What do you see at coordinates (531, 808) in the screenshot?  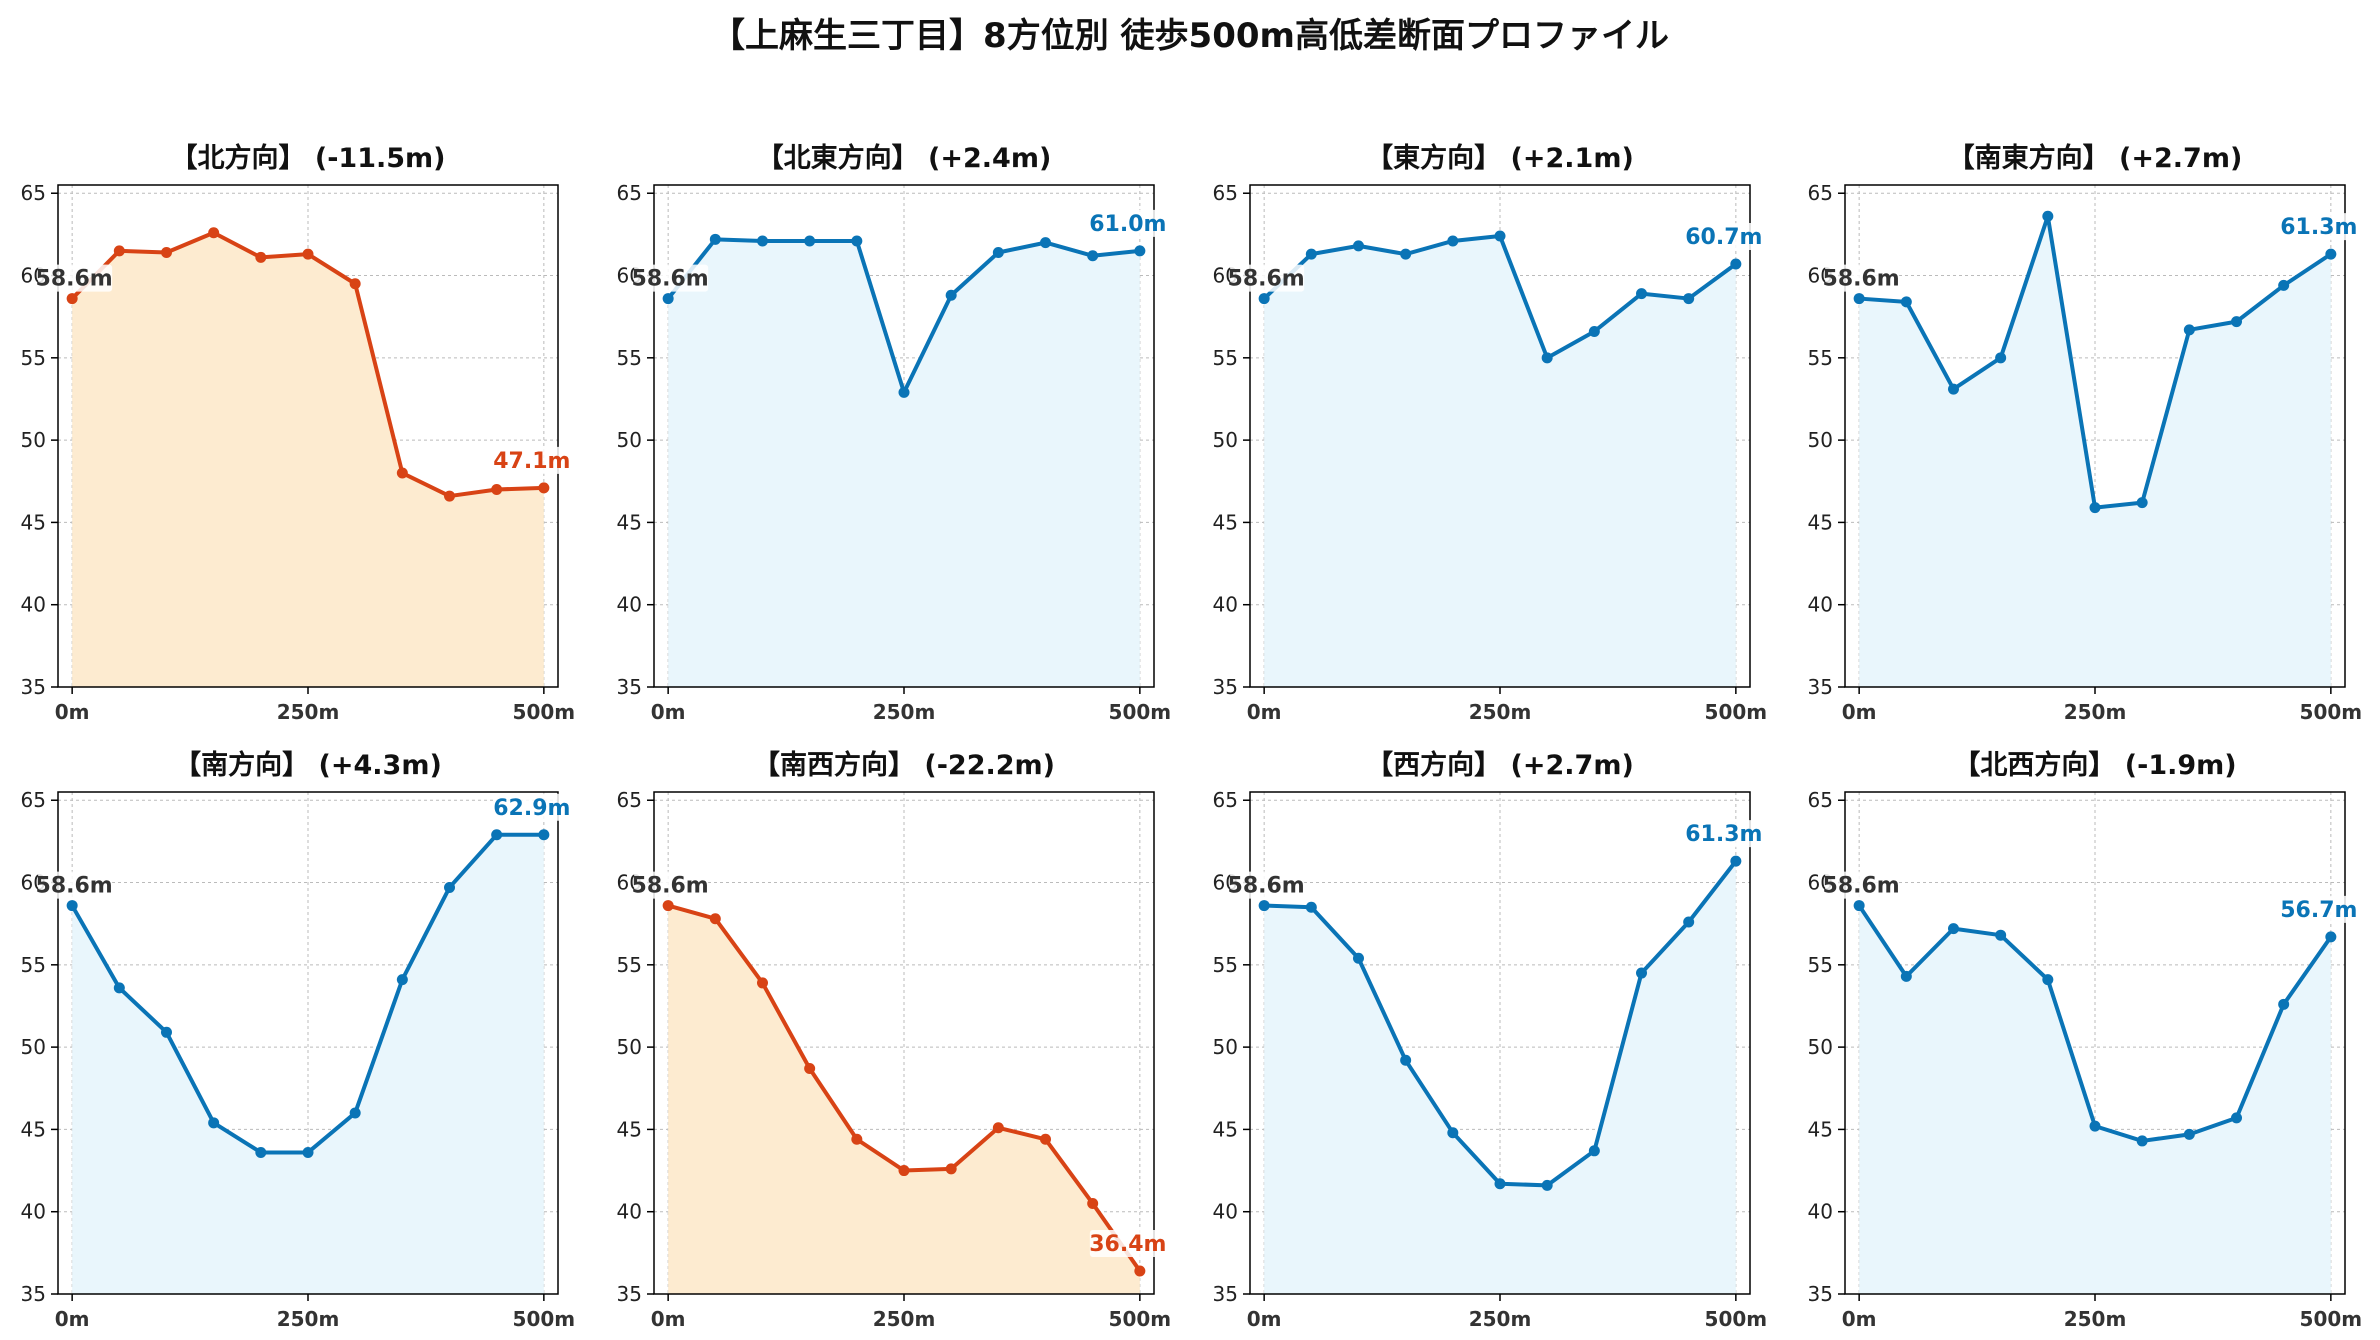 I see `end-label: 62.9m` at bounding box center [531, 808].